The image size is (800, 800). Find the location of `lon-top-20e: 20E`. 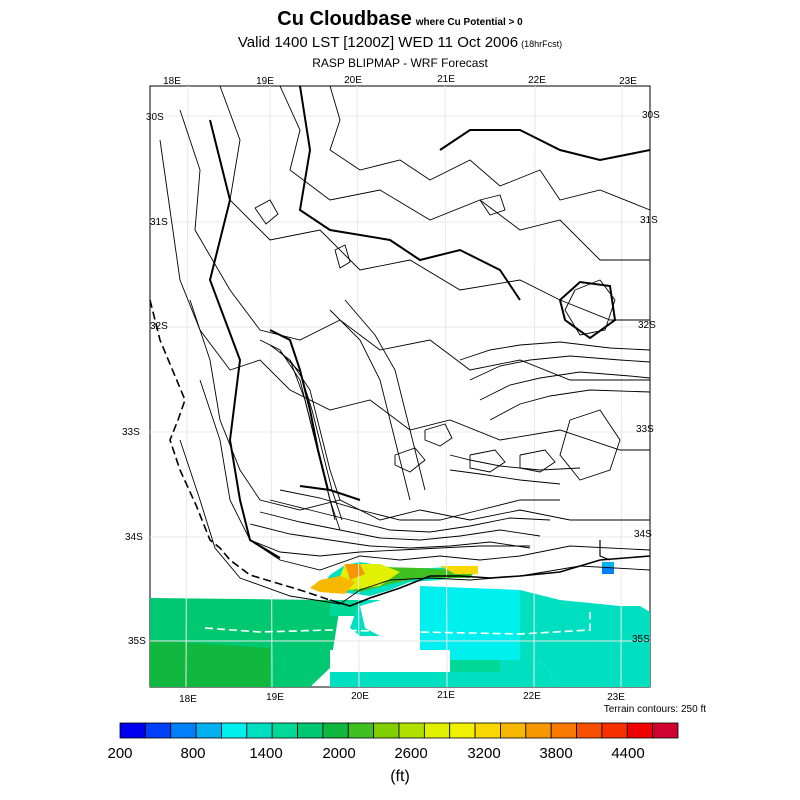

lon-top-20e: 20E is located at coordinates (353, 80).